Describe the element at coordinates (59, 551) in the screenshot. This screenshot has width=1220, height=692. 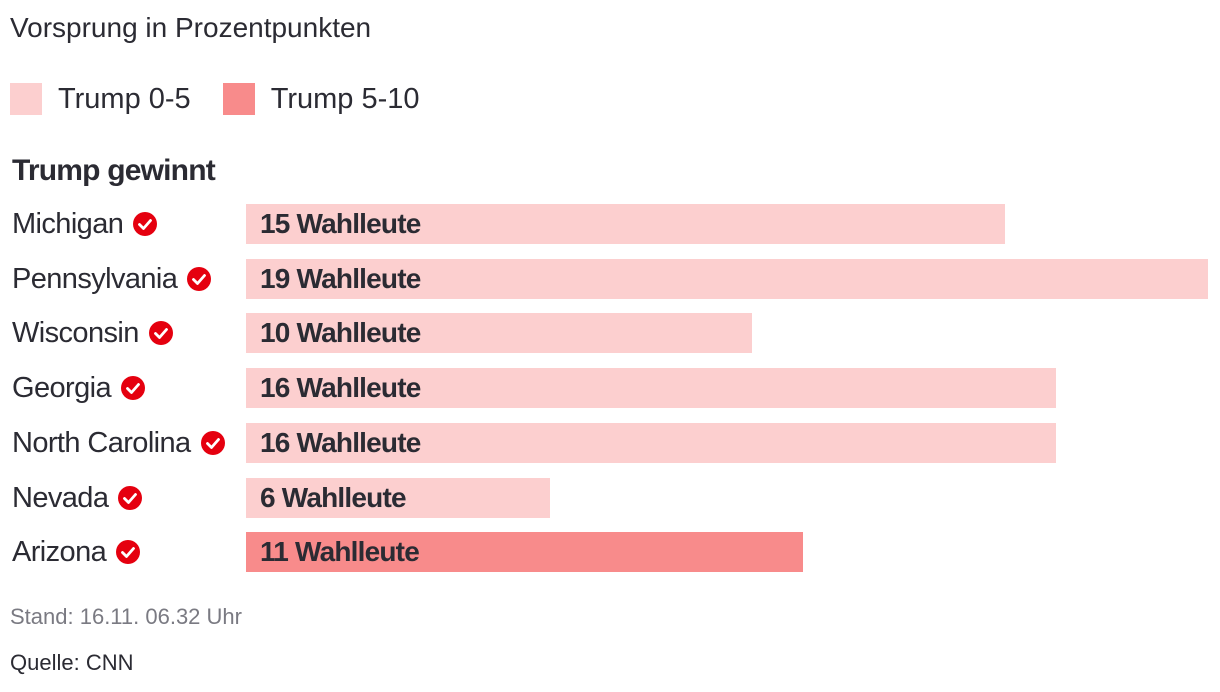
I see `state-name: Arizona` at that location.